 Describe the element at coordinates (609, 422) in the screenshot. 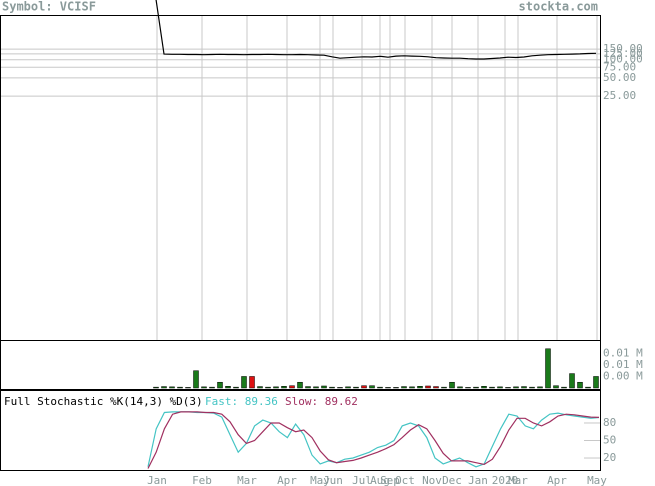

I see `y-tick-label: 80` at that location.